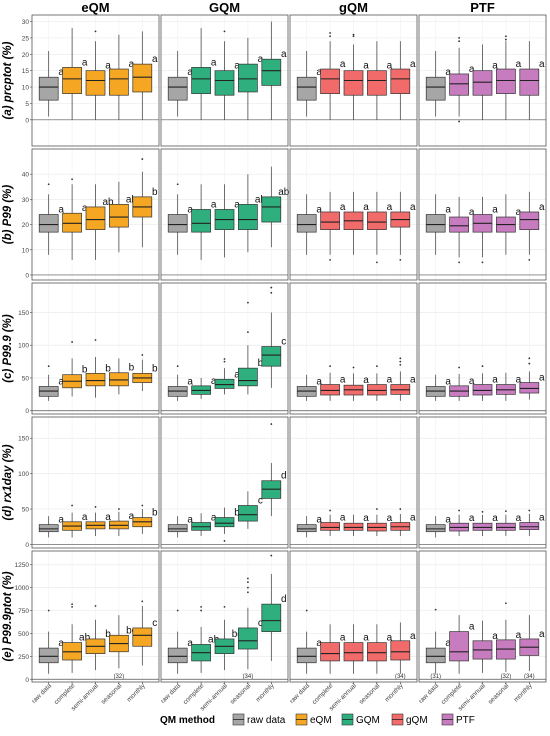  What do you see at coordinates (22, 565) in the screenshot?
I see `y-tick-label: 1250` at bounding box center [22, 565].